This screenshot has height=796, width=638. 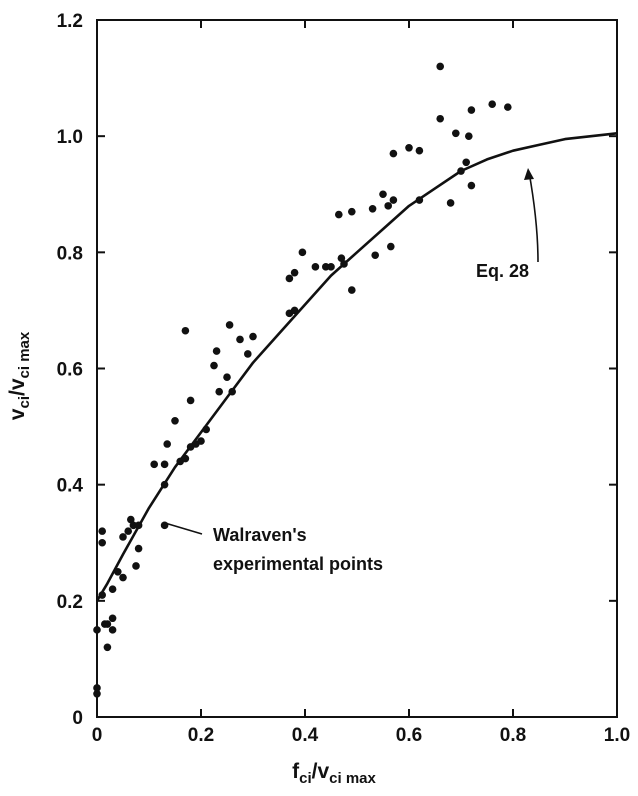 What do you see at coordinates (617, 735) in the screenshot?
I see `x-tick-label: 1.0` at bounding box center [617, 735].